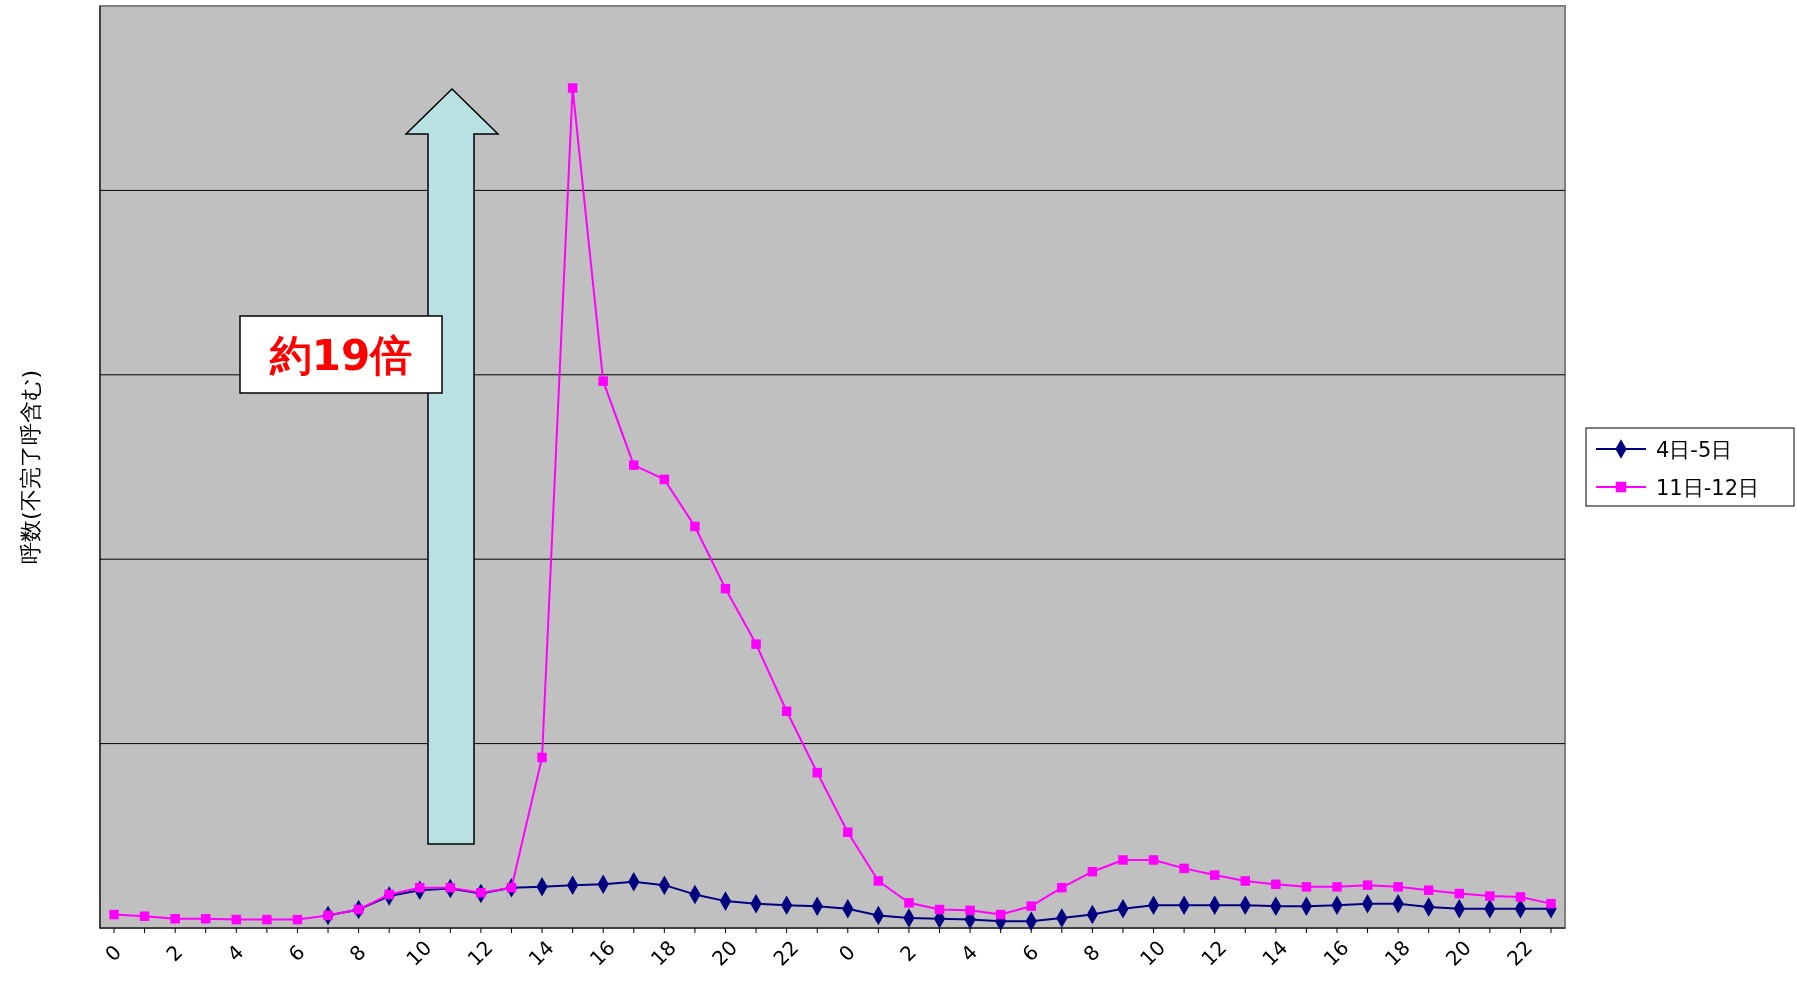 Image resolution: width=1797 pixels, height=994 pixels. I want to click on legend-label: 11日-12日, so click(1708, 488).